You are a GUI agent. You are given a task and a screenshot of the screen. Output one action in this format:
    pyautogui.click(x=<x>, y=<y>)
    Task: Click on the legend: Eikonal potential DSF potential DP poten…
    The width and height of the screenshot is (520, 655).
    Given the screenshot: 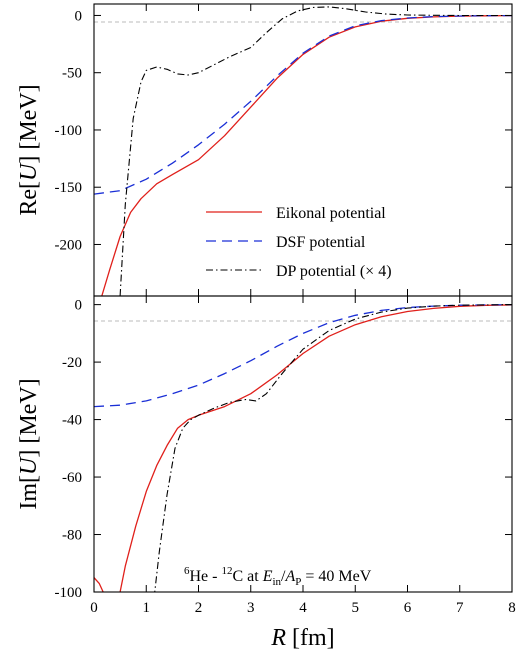 What is the action you would take?
    pyautogui.click(x=299, y=242)
    